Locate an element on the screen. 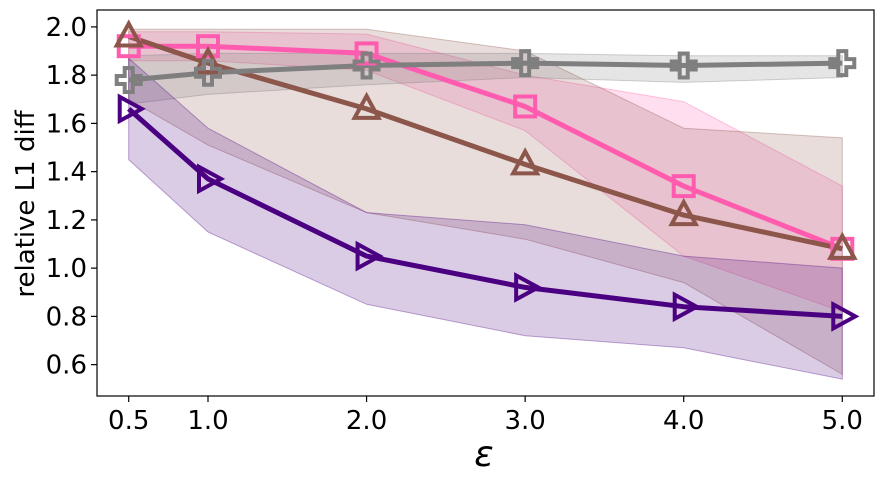 The height and width of the screenshot is (482, 882). y-axis-ticks: 0.6 0.8 1.0 1.2 1.4 1.6 1.8 2.0 is located at coordinates (71, 197).